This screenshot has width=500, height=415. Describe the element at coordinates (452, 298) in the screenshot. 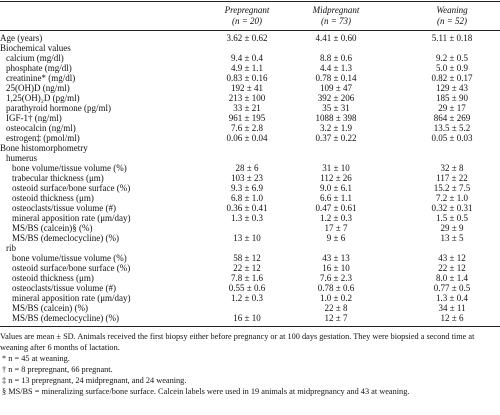

I see `cell: 1.3 ± 0.4` at that location.